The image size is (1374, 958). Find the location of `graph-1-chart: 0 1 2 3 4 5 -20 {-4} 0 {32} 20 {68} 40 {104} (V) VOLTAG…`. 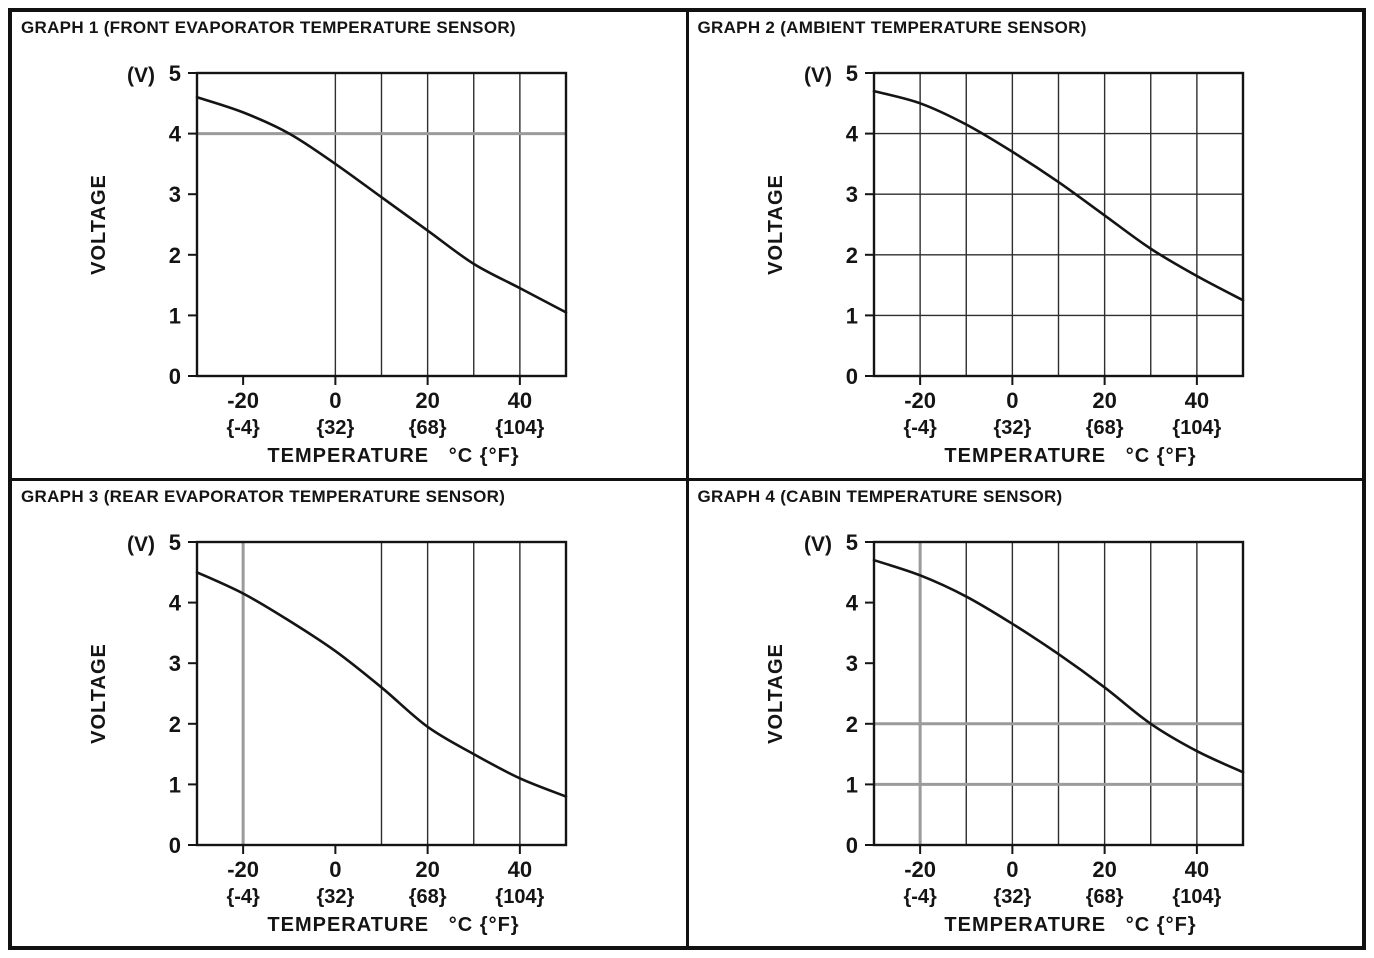

graph-1-chart: 0 1 2 3 4 5 -20 {-4} 0 {32} 20 {68} 40 {104} (V) VOLTAG… is located at coordinates (328, 264).